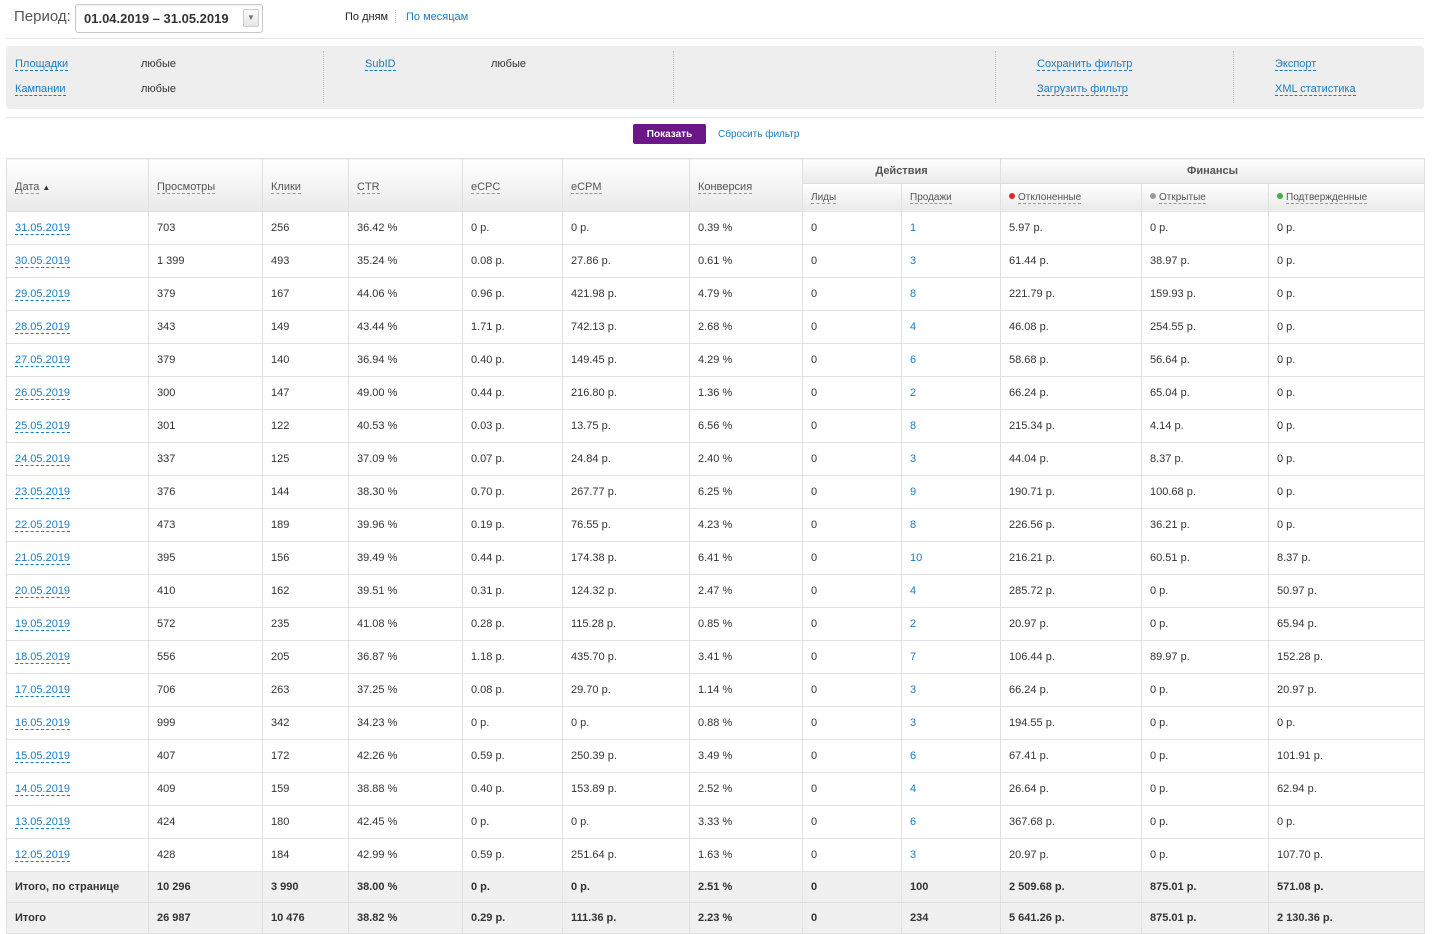 The image size is (1448, 934). Describe the element at coordinates (951, 918) in the screenshot. I see `total-sales: 234` at that location.